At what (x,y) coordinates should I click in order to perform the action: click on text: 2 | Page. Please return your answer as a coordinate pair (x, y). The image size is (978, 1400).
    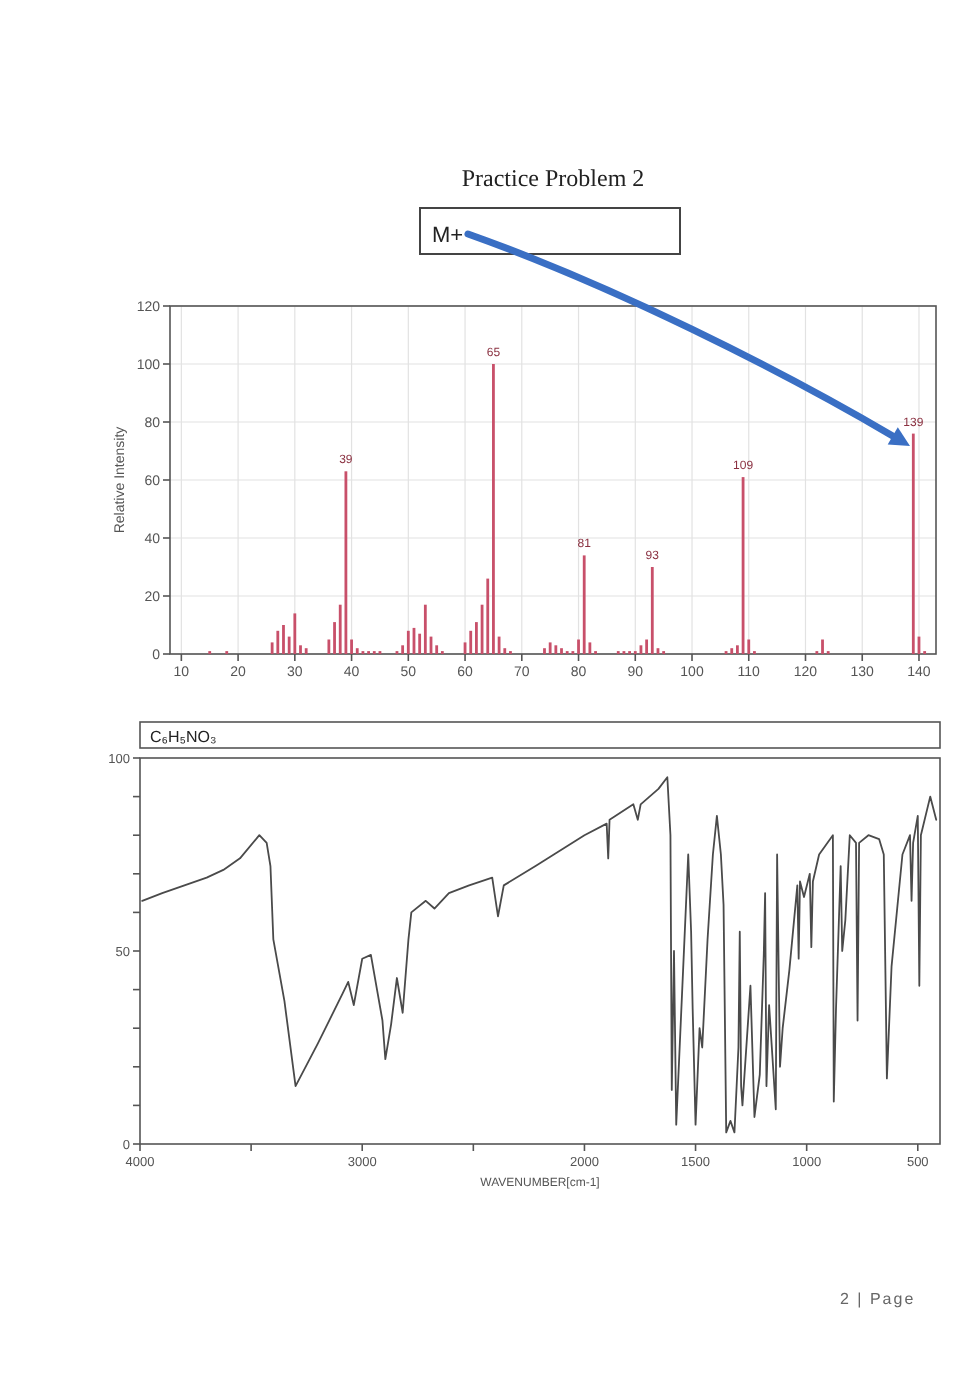
    Looking at the image, I should click on (878, 1299).